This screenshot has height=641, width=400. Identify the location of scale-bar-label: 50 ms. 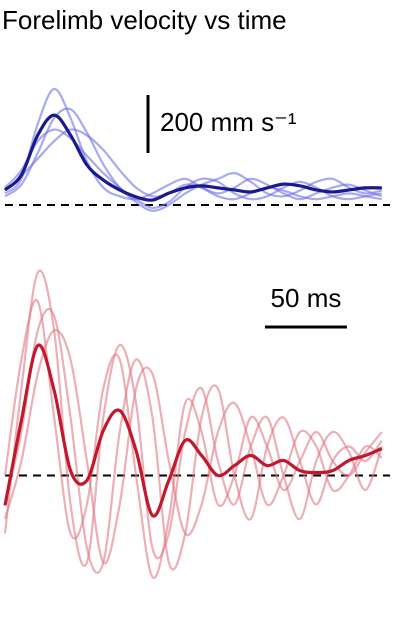
(306, 298).